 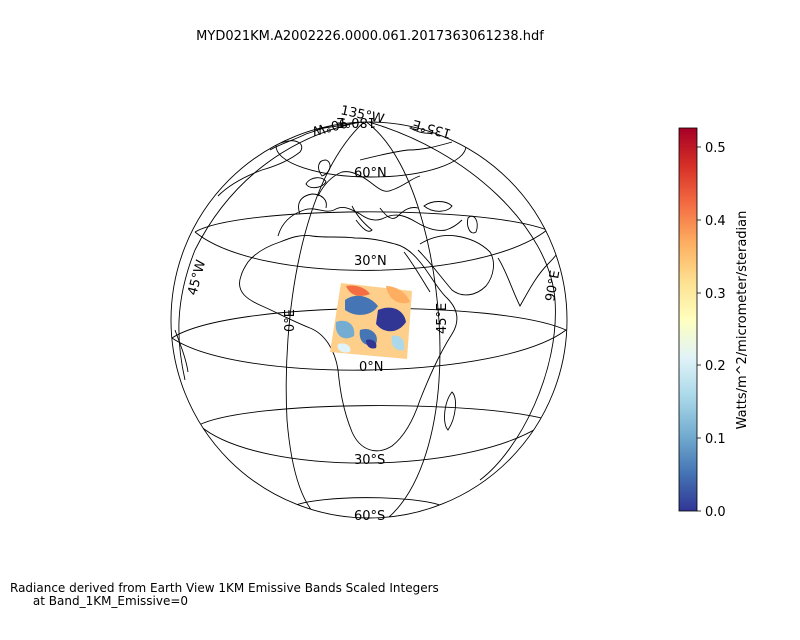 I want to click on colorbar-tick-label: 0.0, so click(x=715, y=512).